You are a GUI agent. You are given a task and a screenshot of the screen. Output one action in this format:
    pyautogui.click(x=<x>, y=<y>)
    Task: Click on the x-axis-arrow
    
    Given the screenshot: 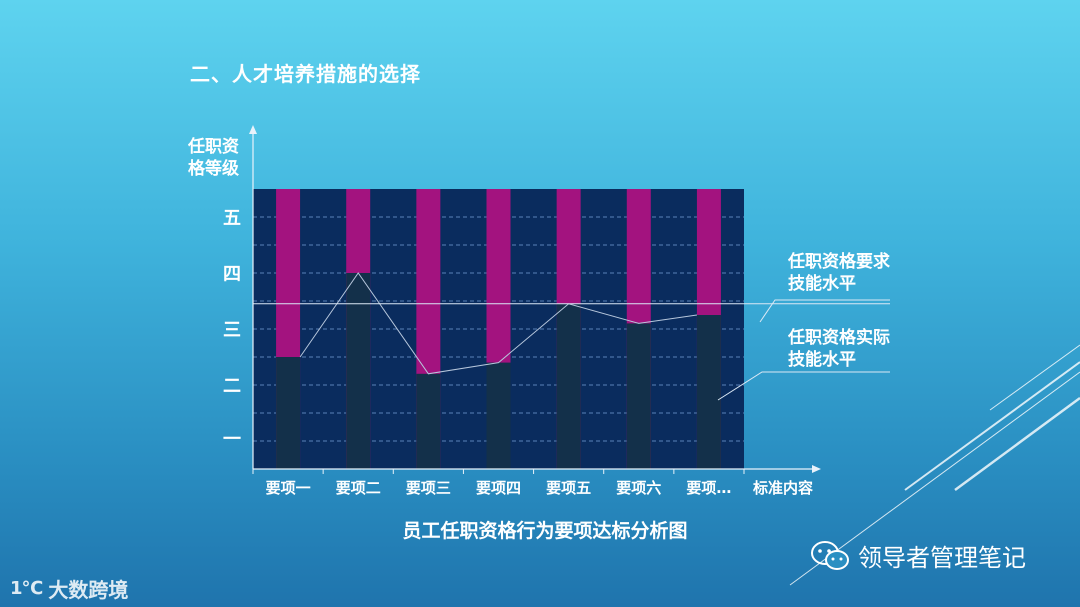 What is the action you would take?
    pyautogui.click(x=816, y=469)
    